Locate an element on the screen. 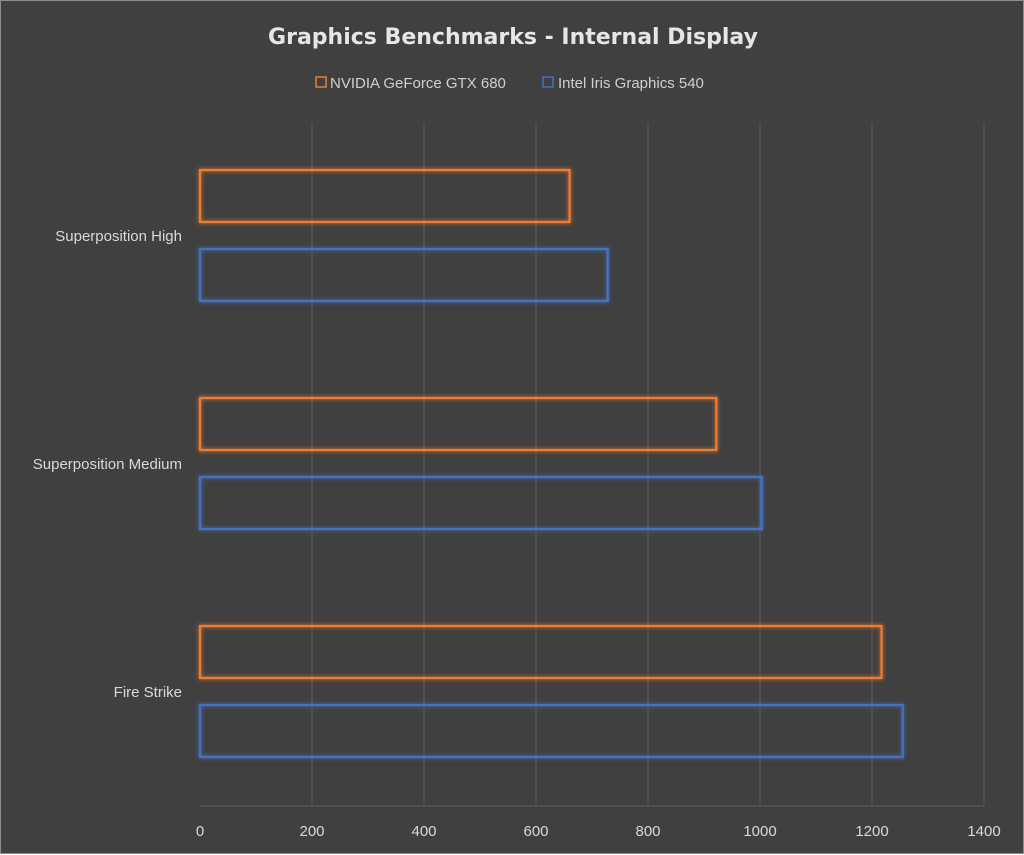 Image resolution: width=1024 pixels, height=855 pixels. x-tick-label-600: 600 is located at coordinates (535, 831).